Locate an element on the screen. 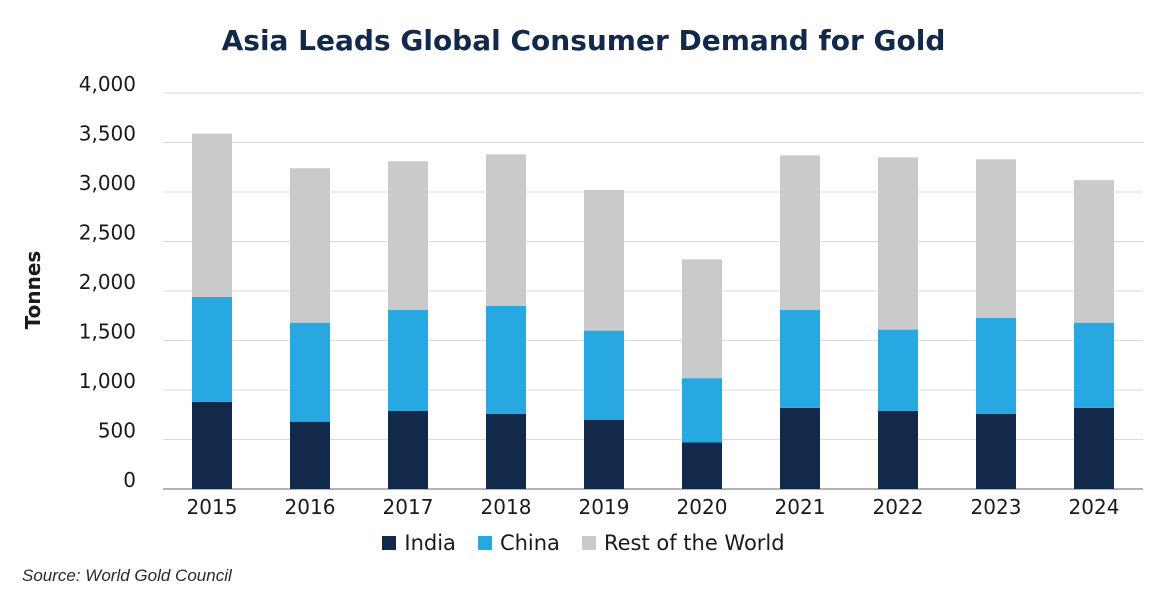 Image resolution: width=1167 pixels, height=604 pixels. bar-china-2021 is located at coordinates (800, 358).